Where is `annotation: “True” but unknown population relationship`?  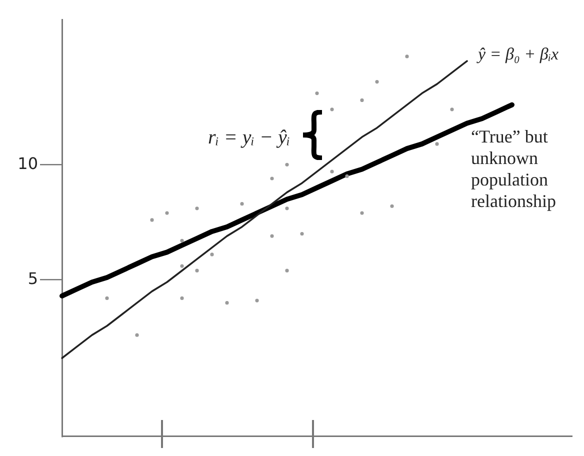 annotation: “True” but unknown population relationship is located at coordinates (513, 169).